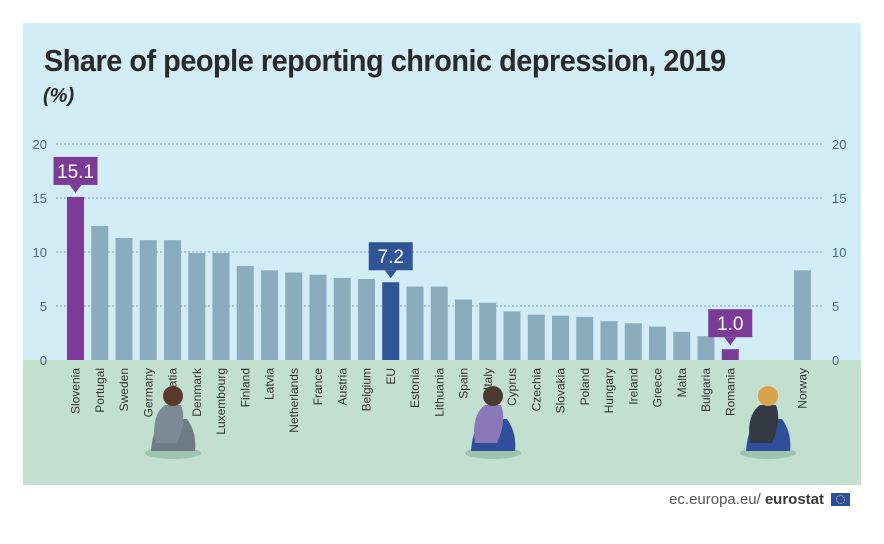 The height and width of the screenshot is (544, 884). What do you see at coordinates (839, 252) in the screenshot?
I see `y-tick-label-right: 10` at bounding box center [839, 252].